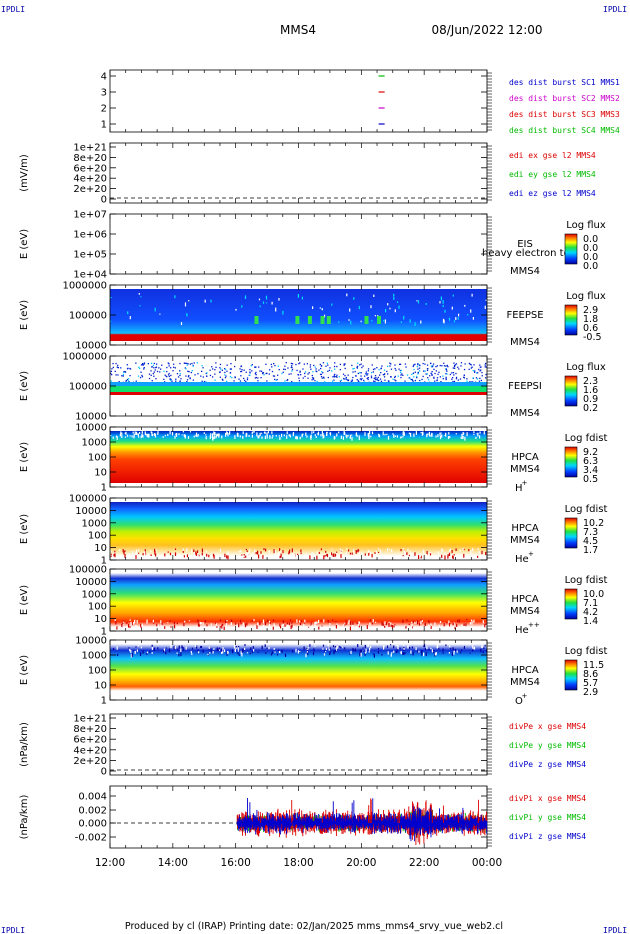 The width and height of the screenshot is (630, 934). I want to click on spectrogram-noise-p4, so click(298, 309).